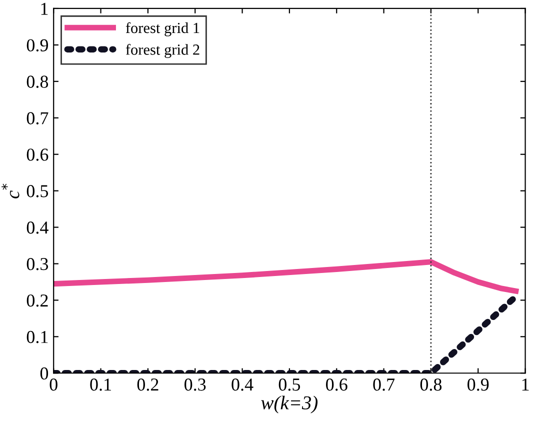  I want to click on y-tick-label: 0.6, so click(37, 154).